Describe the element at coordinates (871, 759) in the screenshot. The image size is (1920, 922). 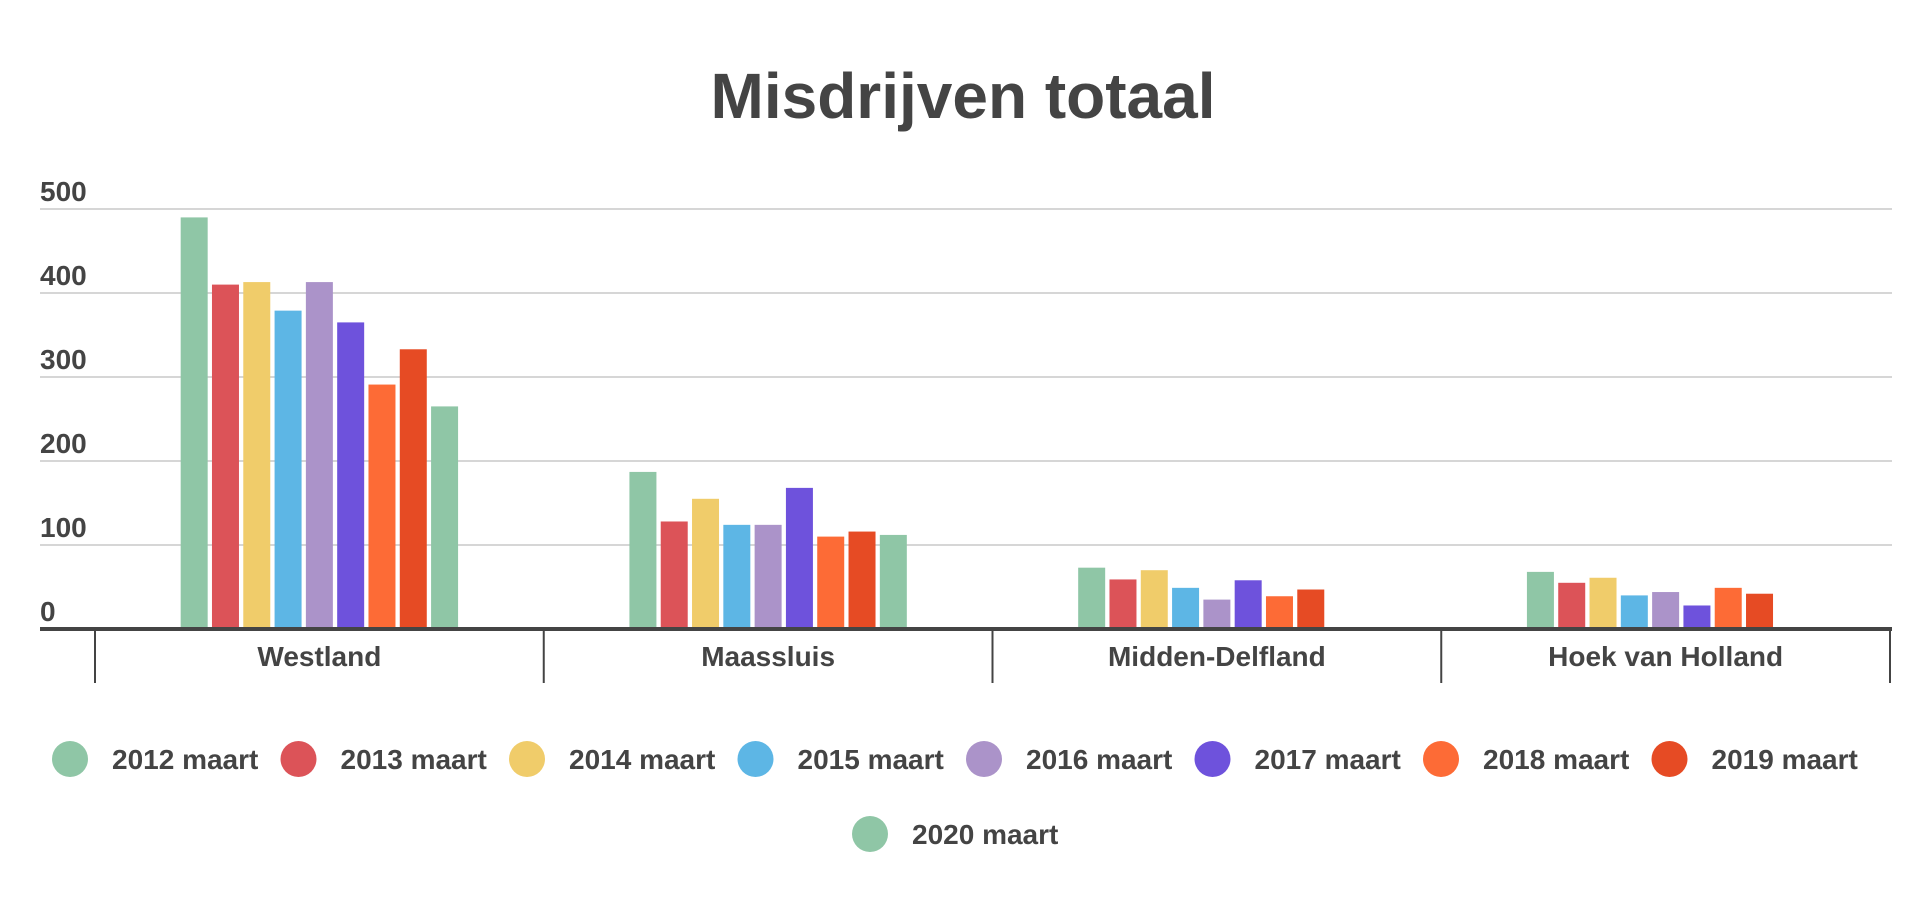
I see `legend-label: 2015 maart` at that location.